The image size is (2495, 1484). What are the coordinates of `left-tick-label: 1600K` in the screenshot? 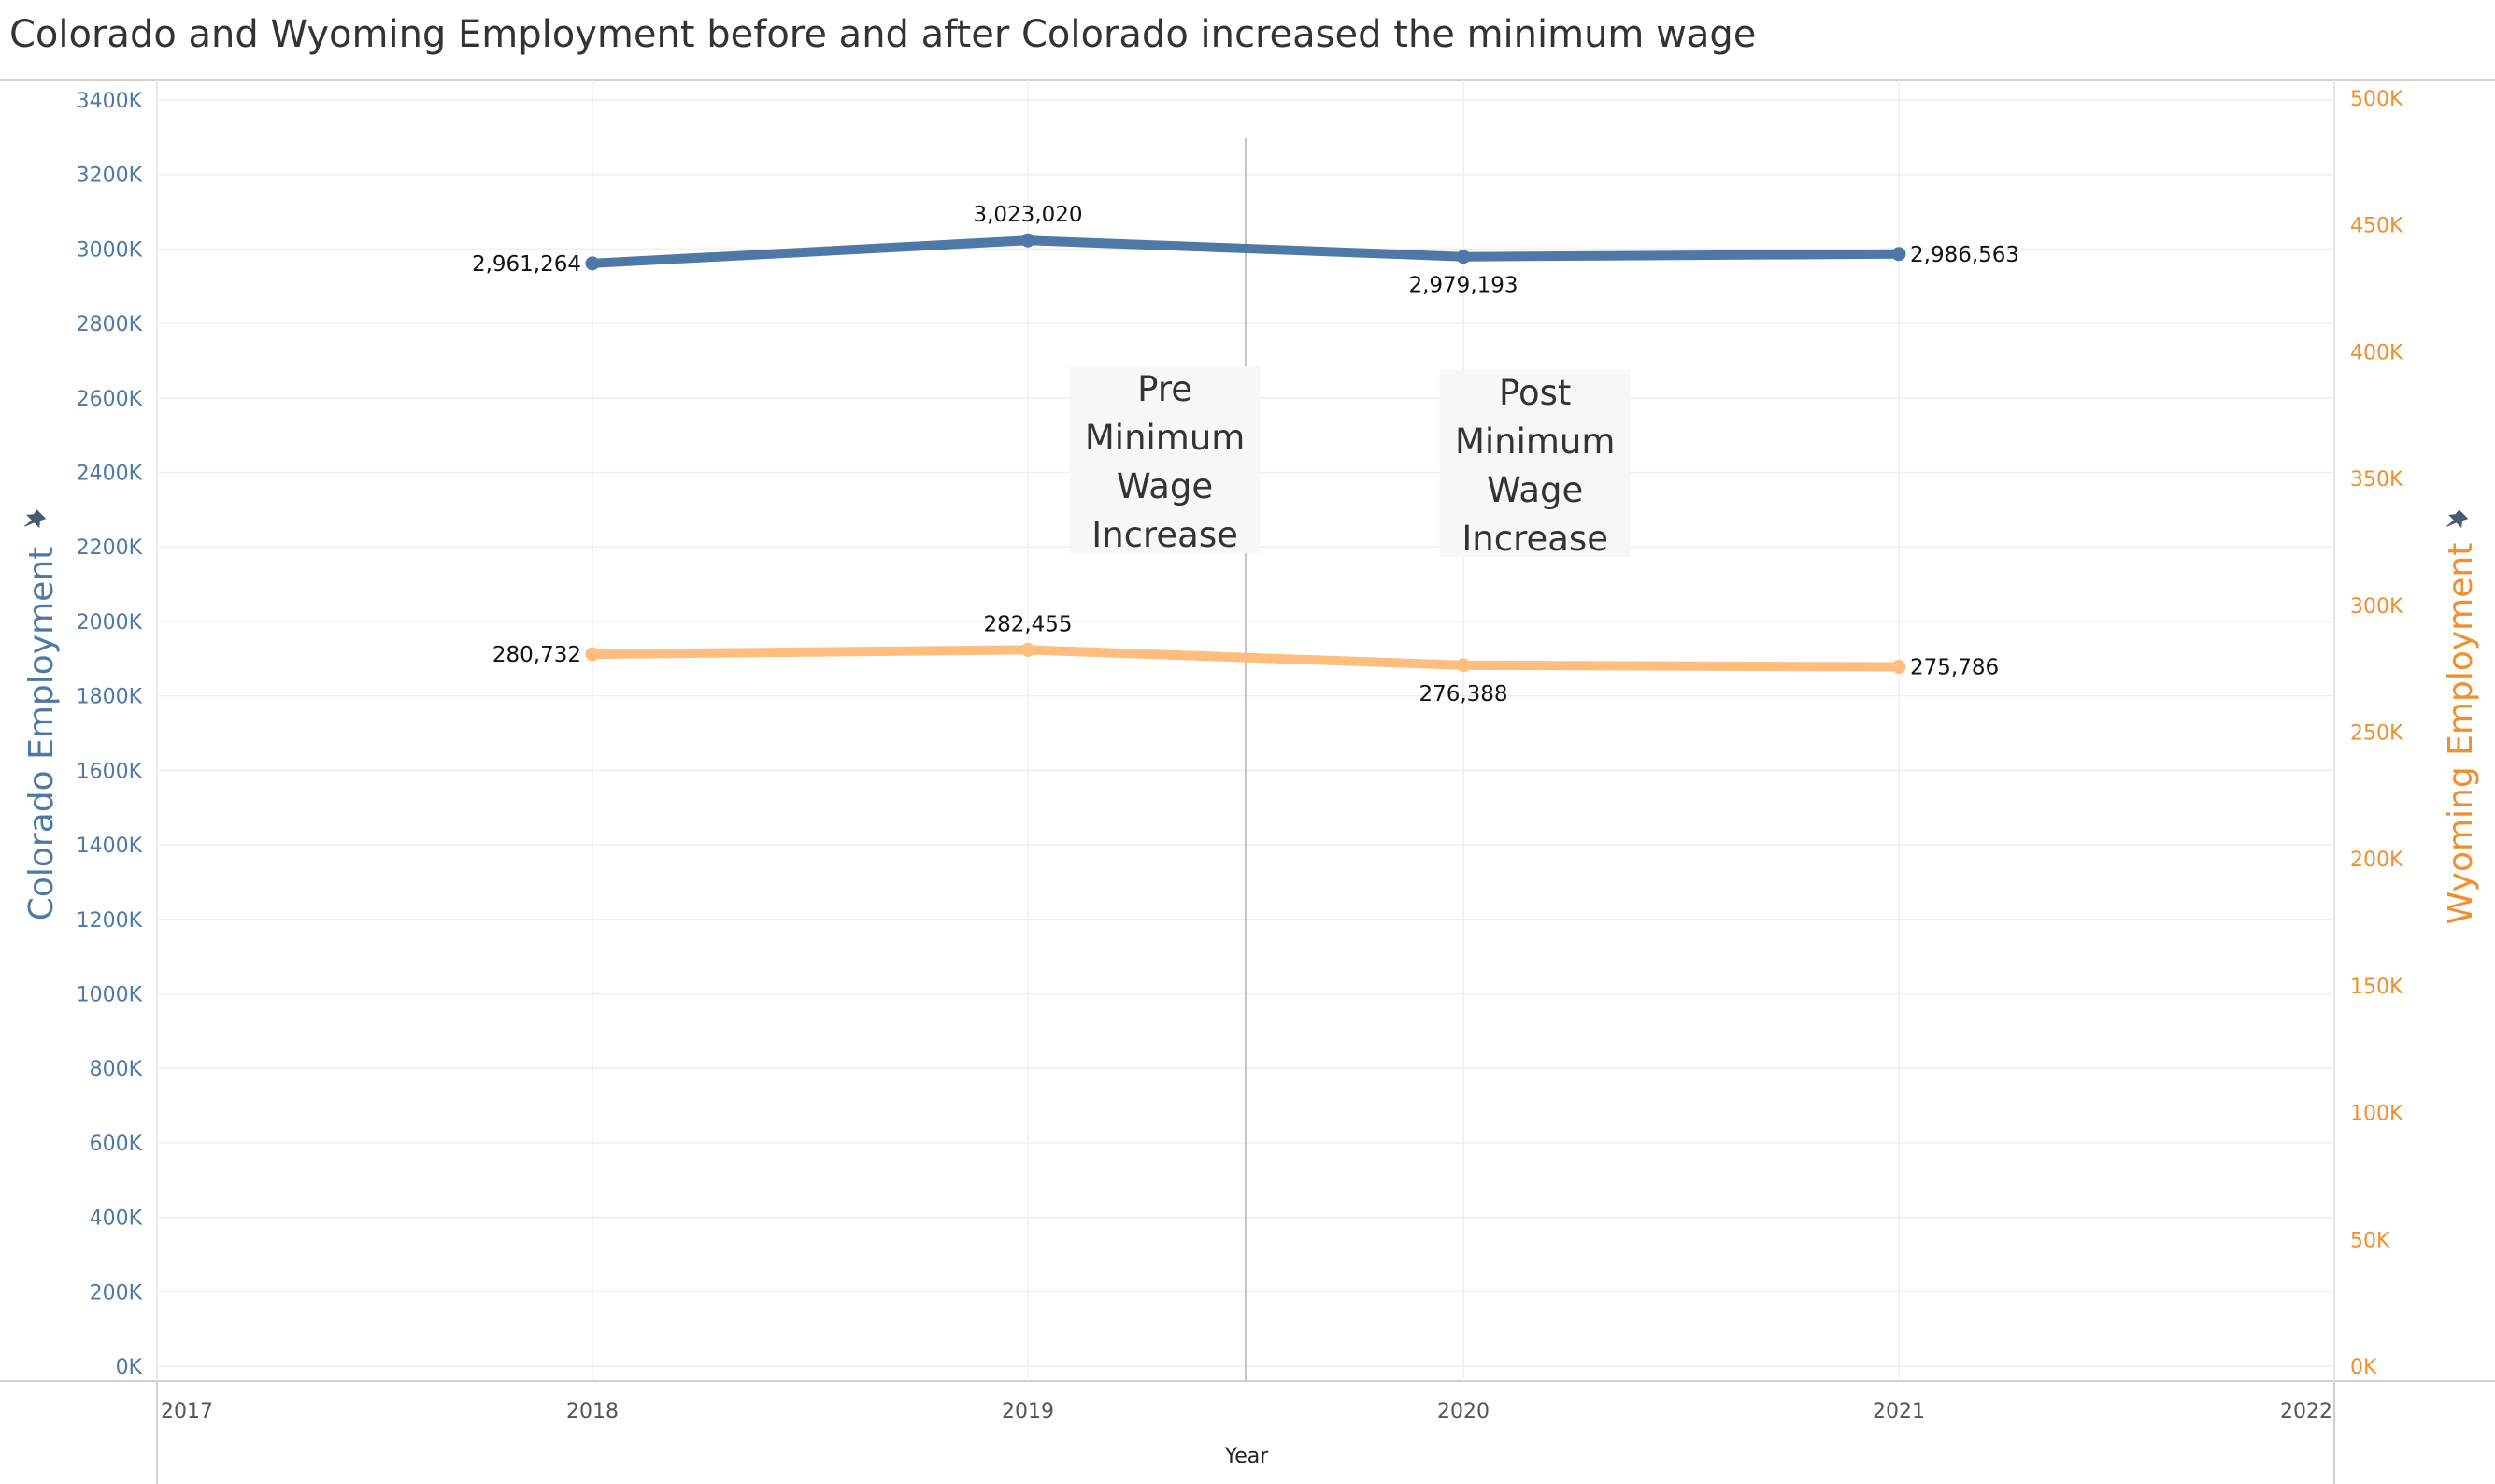 It's located at (110, 771).